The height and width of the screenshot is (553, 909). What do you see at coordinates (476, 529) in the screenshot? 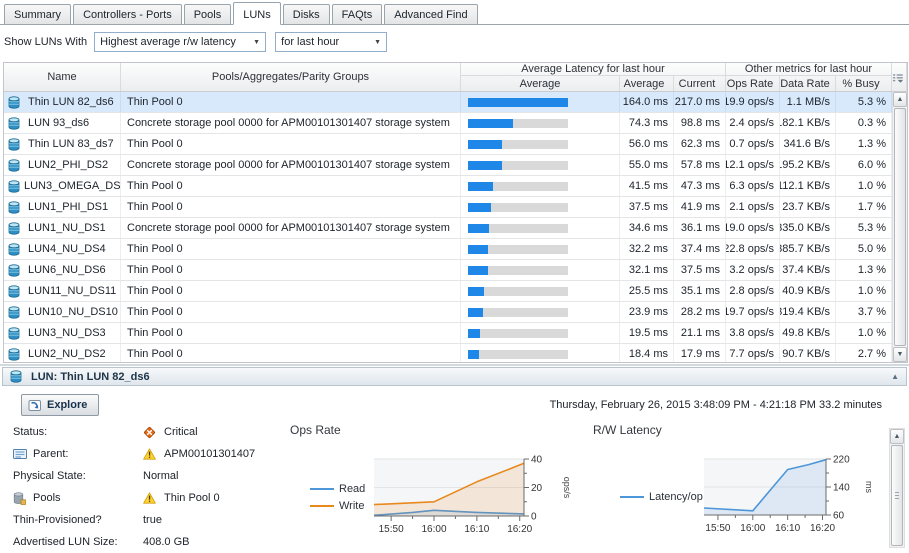
I see `svg-text: 16:10` at bounding box center [476, 529].